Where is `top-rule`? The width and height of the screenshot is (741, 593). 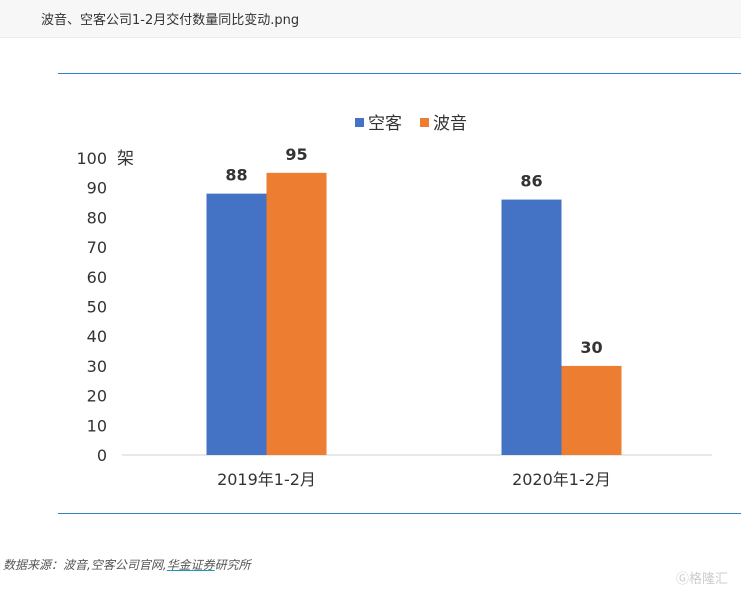 top-rule is located at coordinates (399, 73).